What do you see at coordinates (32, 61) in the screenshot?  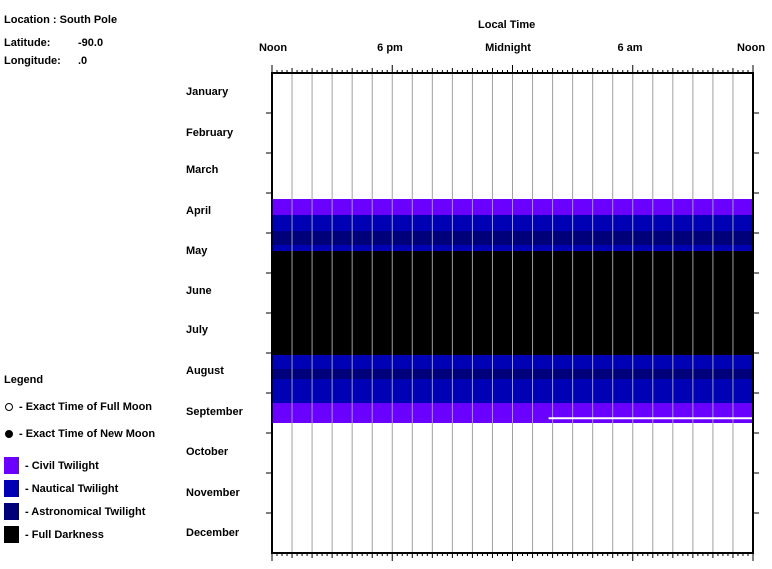 I see `longitude-label: Longitude:` at bounding box center [32, 61].